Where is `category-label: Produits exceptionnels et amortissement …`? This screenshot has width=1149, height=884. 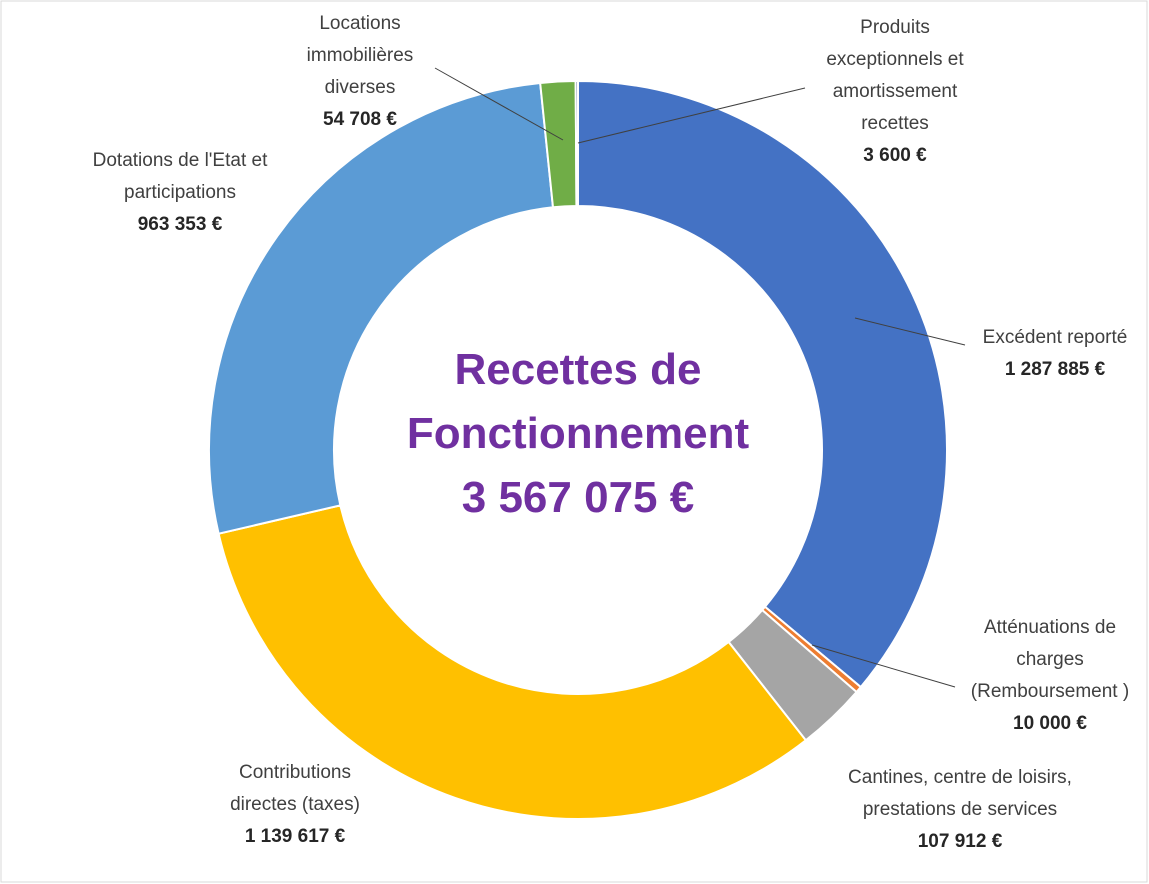
category-label: Produits exceptionnels et amortissement … is located at coordinates (895, 75).